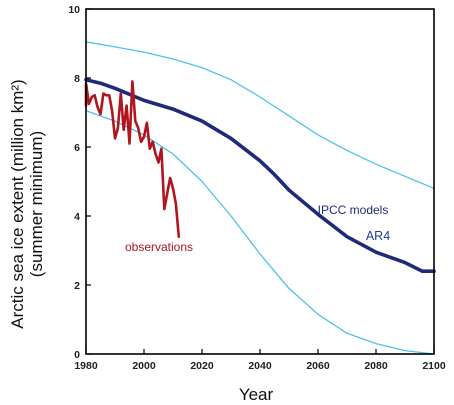 Image resolution: width=454 pixels, height=405 pixels. What do you see at coordinates (132, 159) in the screenshot?
I see `observations-line` at bounding box center [132, 159].